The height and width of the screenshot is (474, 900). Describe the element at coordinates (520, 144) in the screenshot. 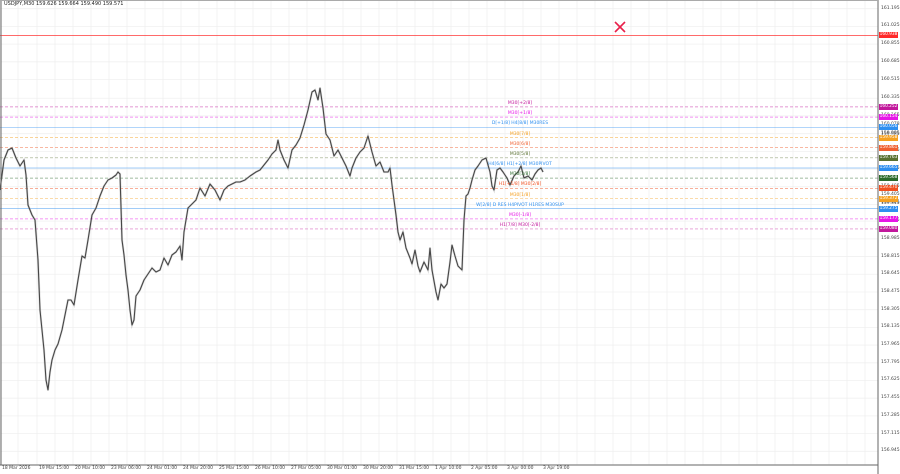

I see `level-label: M30[6/8]` at that location.